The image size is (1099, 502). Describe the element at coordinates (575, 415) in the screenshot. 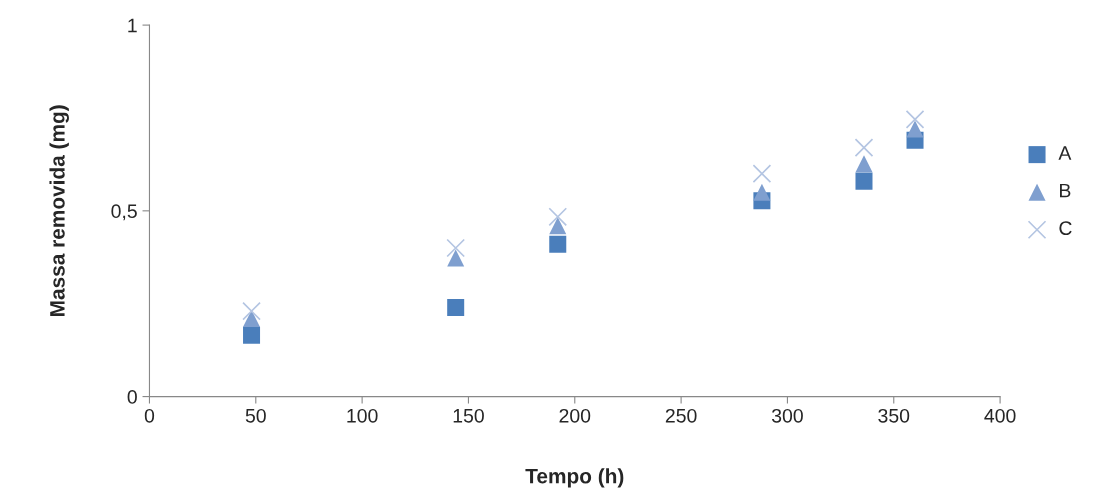

I see `x-tick-label: 200` at that location.